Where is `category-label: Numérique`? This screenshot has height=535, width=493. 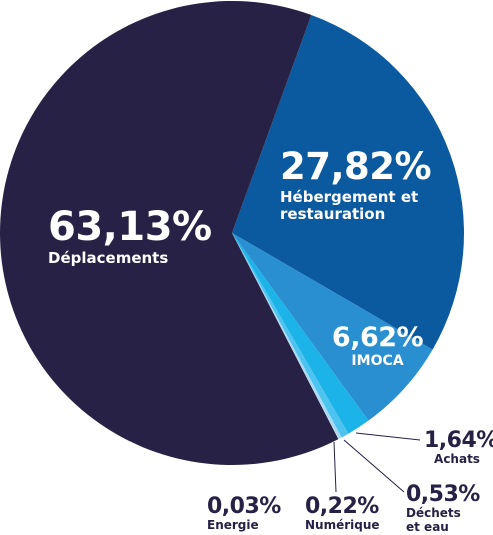
category-label: Numérique is located at coordinates (342, 525).